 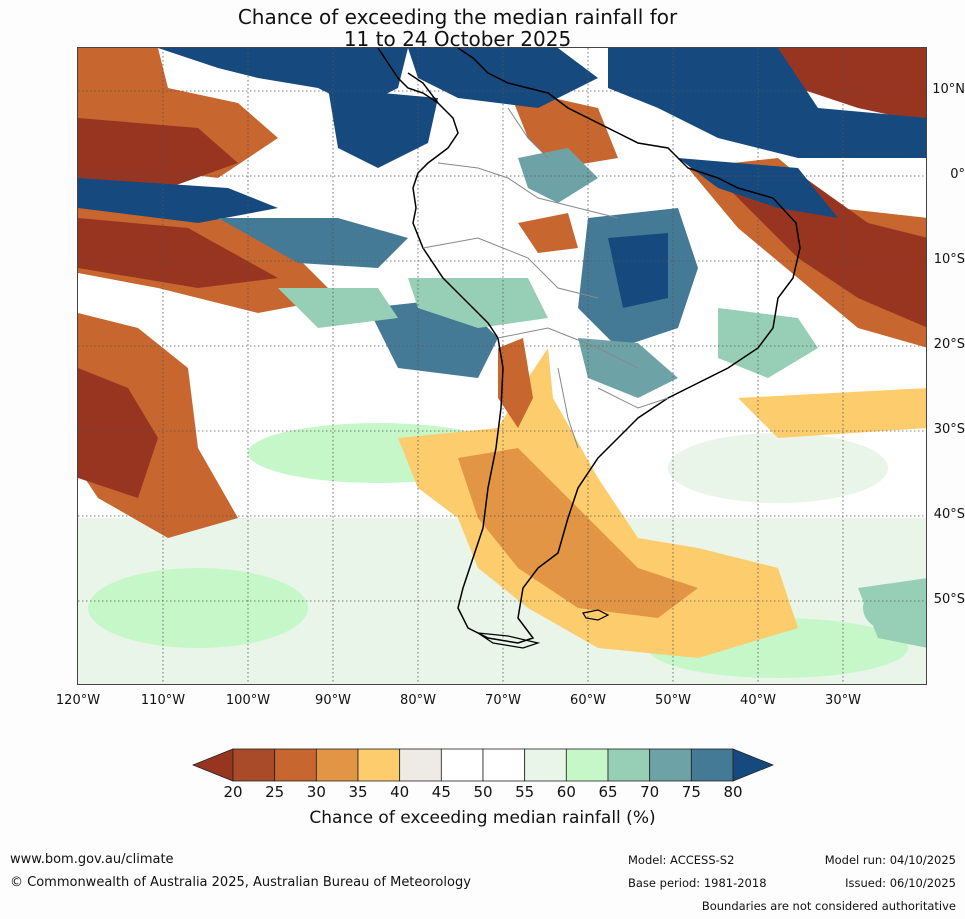 What do you see at coordinates (418, 700) in the screenshot?
I see `lon-label-80W: 80°W` at bounding box center [418, 700].